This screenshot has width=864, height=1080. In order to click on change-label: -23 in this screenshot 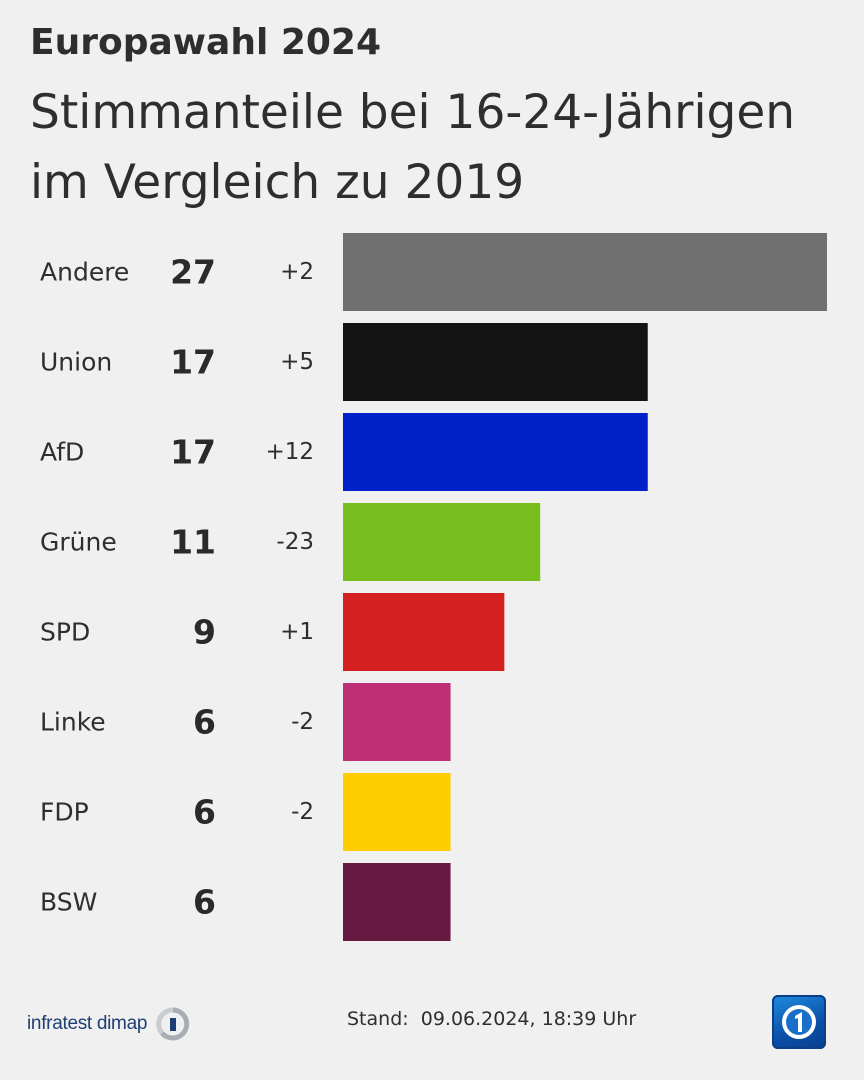, I will do `click(295, 542)`.